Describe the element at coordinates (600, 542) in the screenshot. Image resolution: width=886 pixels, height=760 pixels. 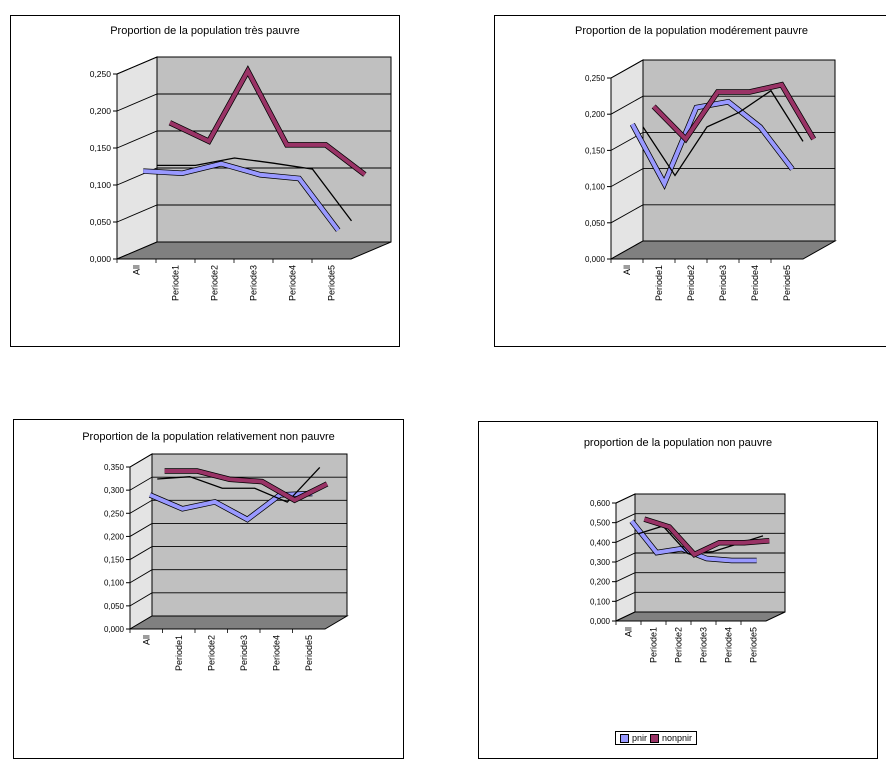
I see `y-tick-label: 0,400` at that location.